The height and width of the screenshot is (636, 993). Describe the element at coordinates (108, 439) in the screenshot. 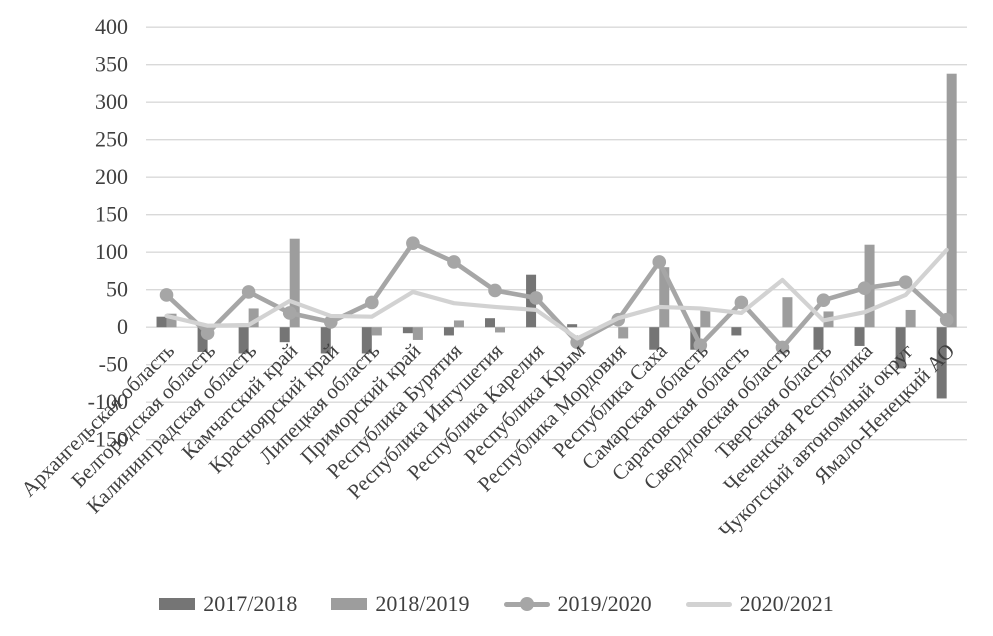

I see `svg-text: -150` at that location.